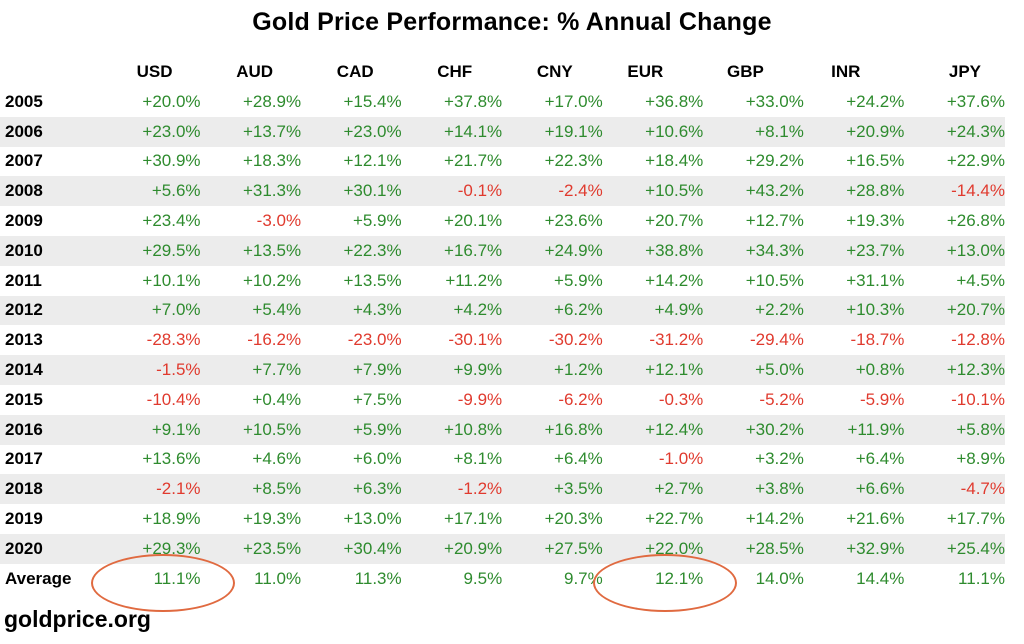  Describe the element at coordinates (473, 101) in the screenshot. I see `value-cell-chf: +37.8%` at that location.